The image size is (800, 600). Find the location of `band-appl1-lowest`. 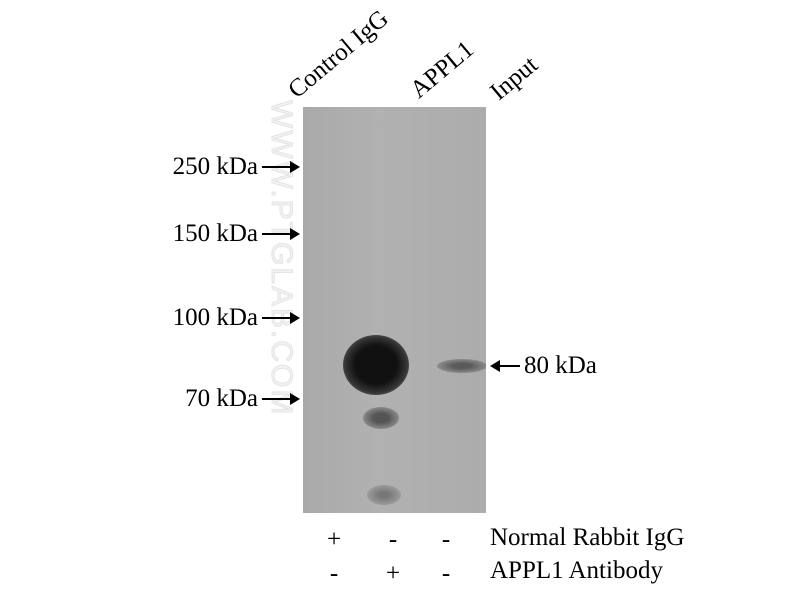

band-appl1-lowest is located at coordinates (384, 495).